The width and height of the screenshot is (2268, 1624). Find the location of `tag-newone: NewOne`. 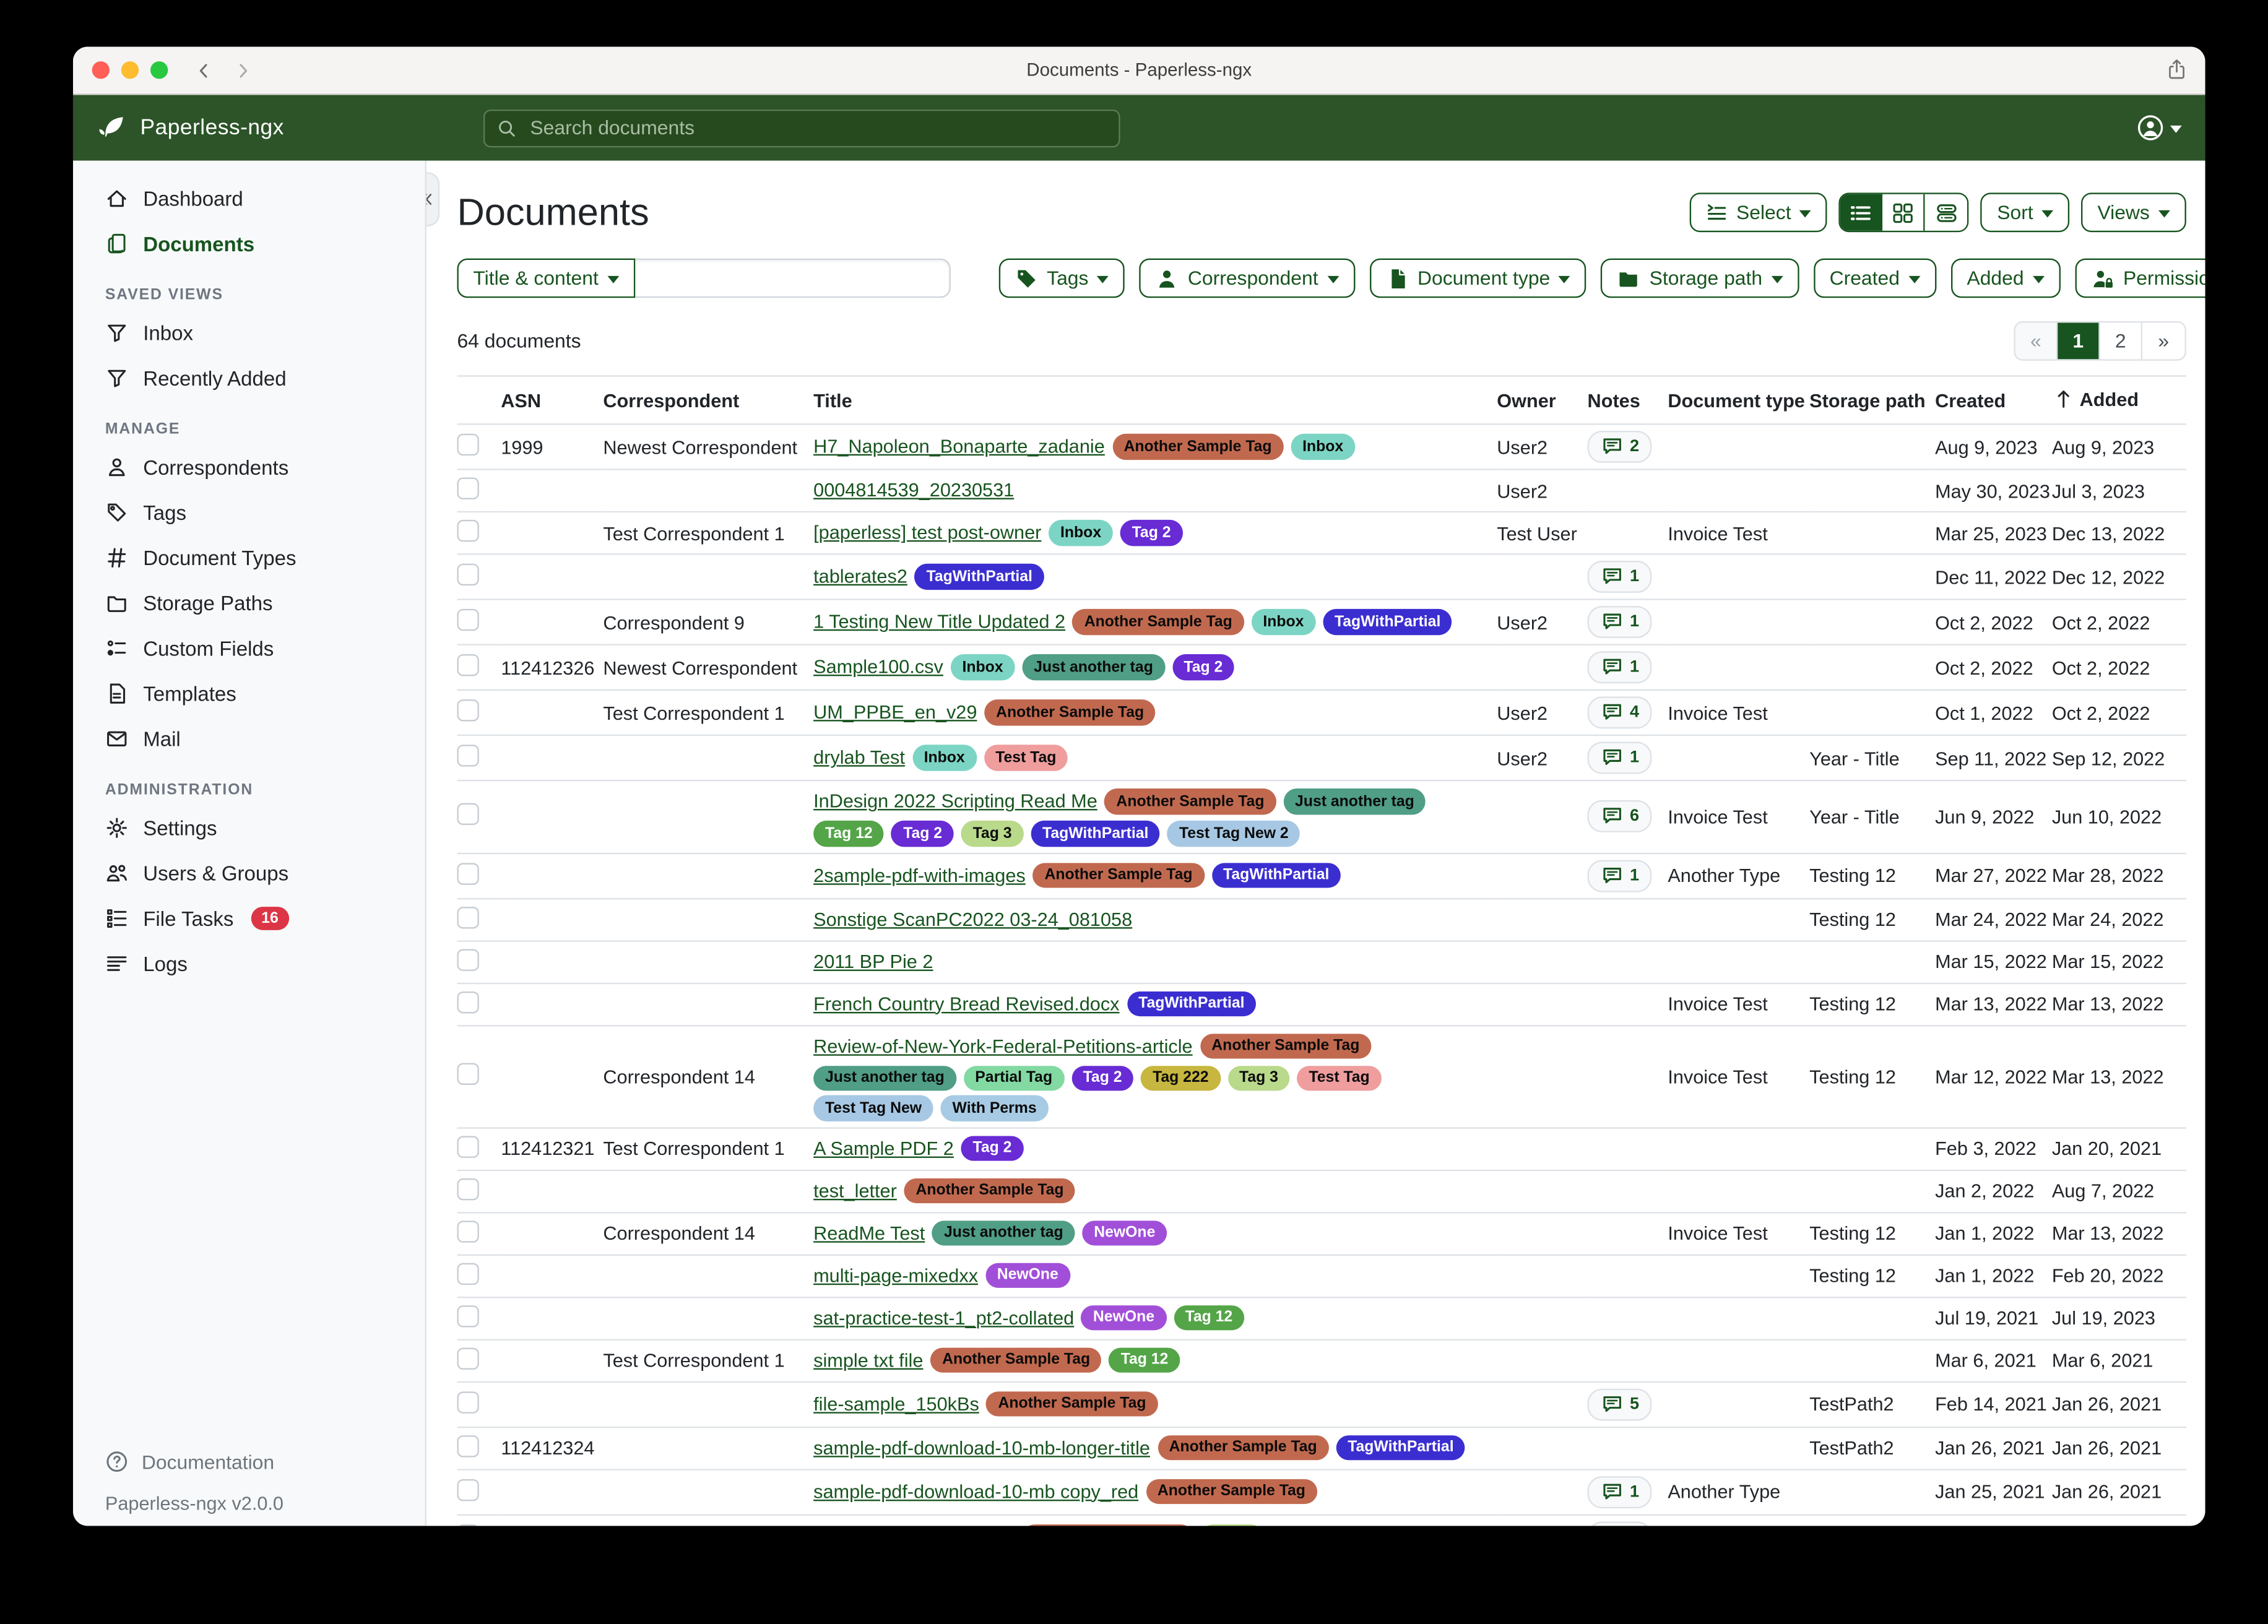

tag-newone: NewOne is located at coordinates (1027, 1276).